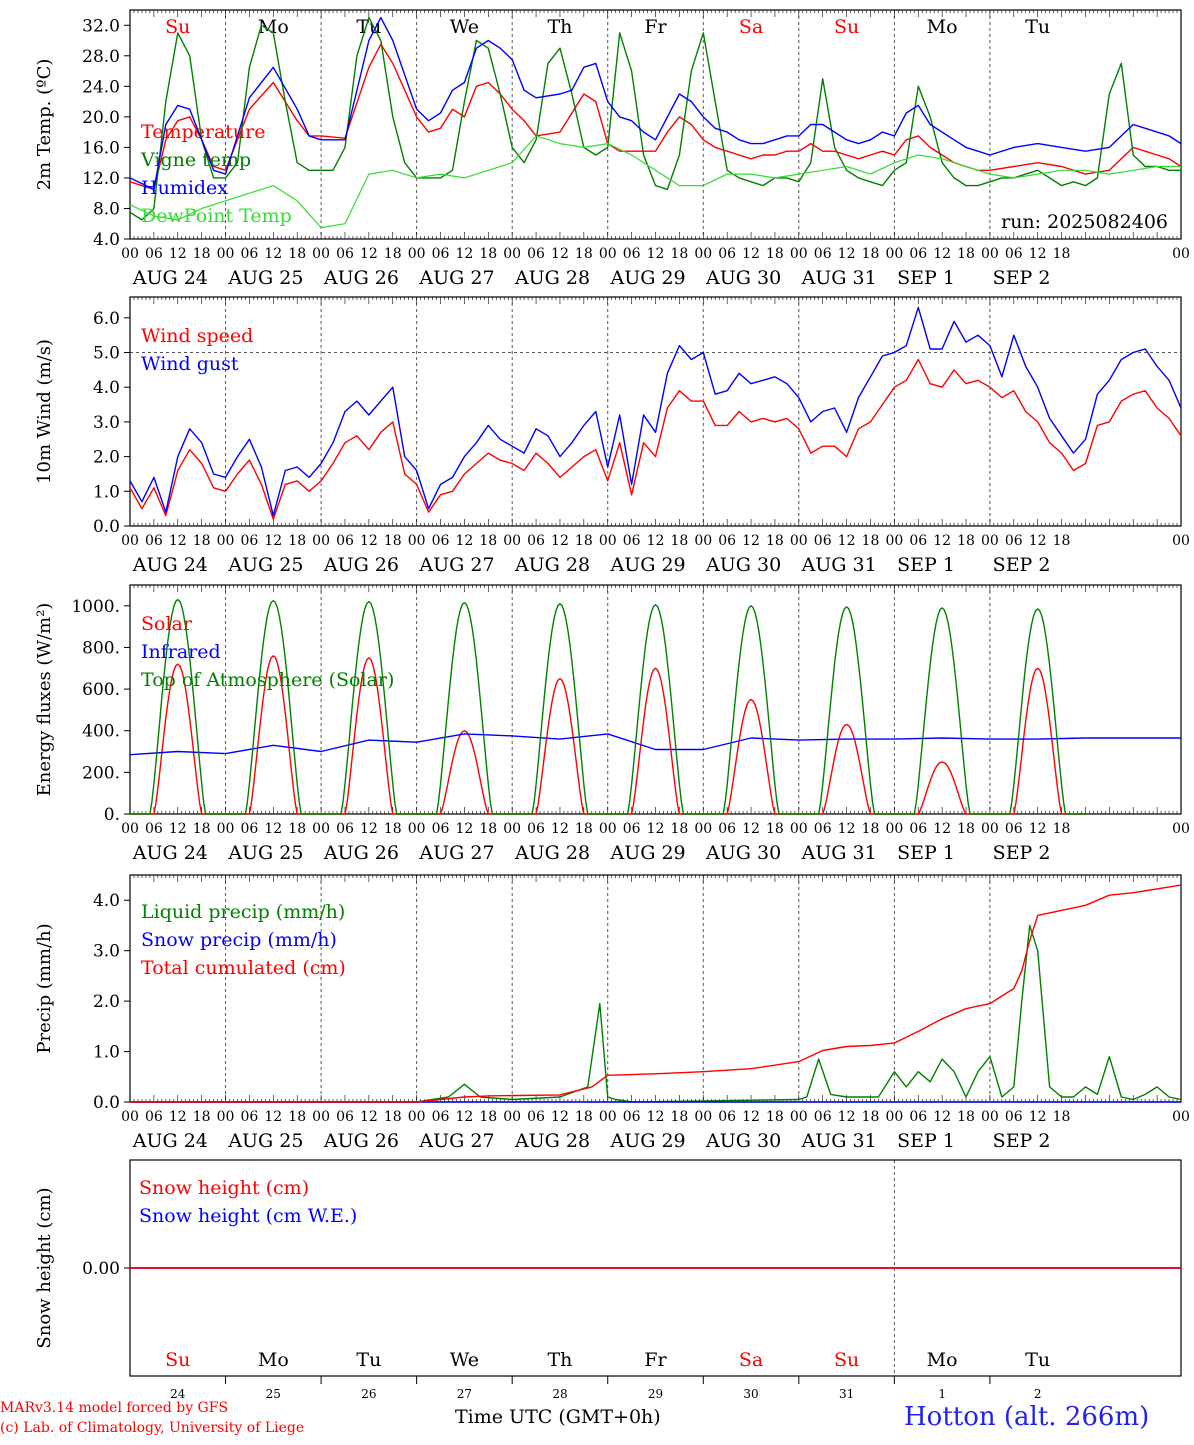  What do you see at coordinates (464, 1360) in the screenshot?
I see `day-label: We` at bounding box center [464, 1360].